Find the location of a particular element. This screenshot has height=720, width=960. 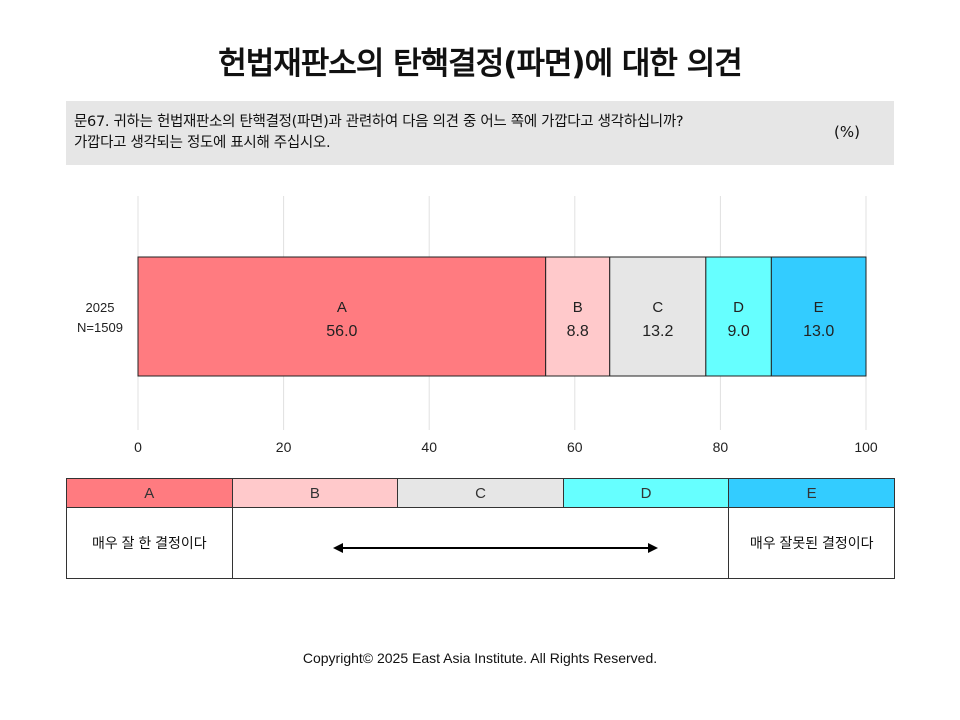

chart-title: 헌법재판소의 탄핵결정(파면)에 대한 의견 is located at coordinates (480, 64).